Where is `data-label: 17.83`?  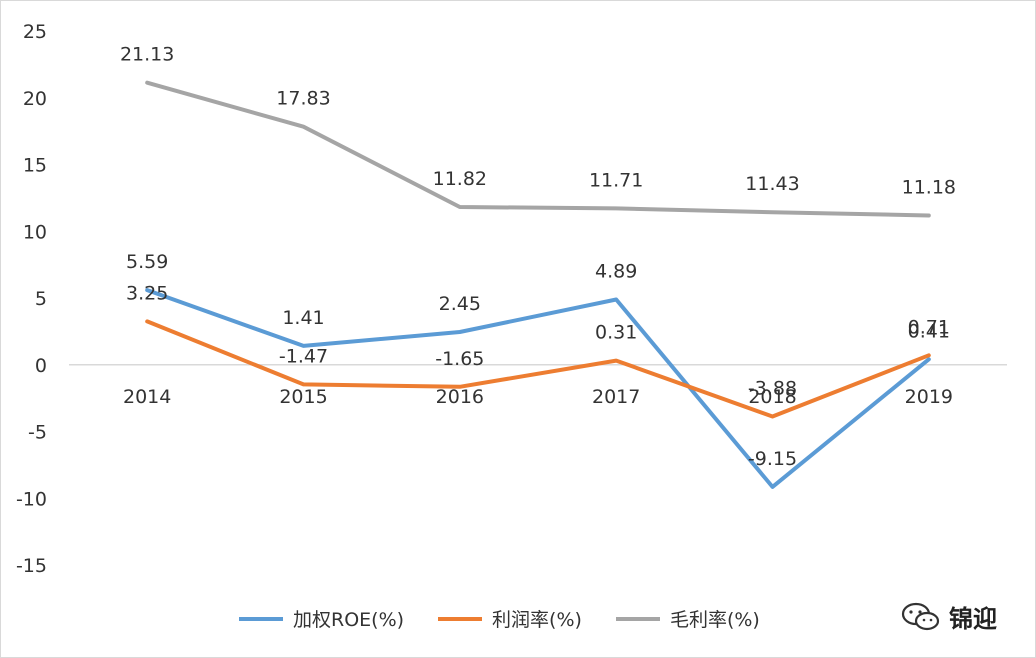 data-label: 17.83 is located at coordinates (303, 99).